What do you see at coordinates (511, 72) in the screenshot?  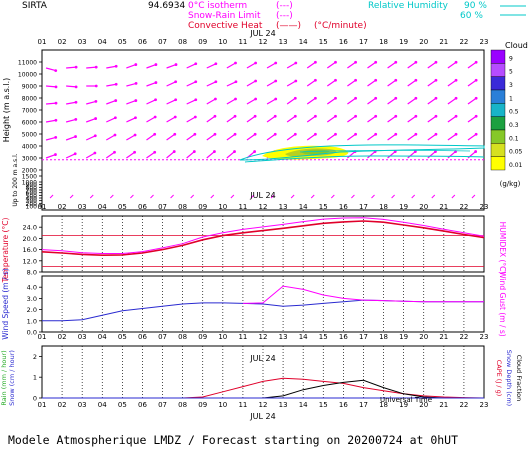 I see `cloud-colorbar-label: 5` at bounding box center [511, 72].